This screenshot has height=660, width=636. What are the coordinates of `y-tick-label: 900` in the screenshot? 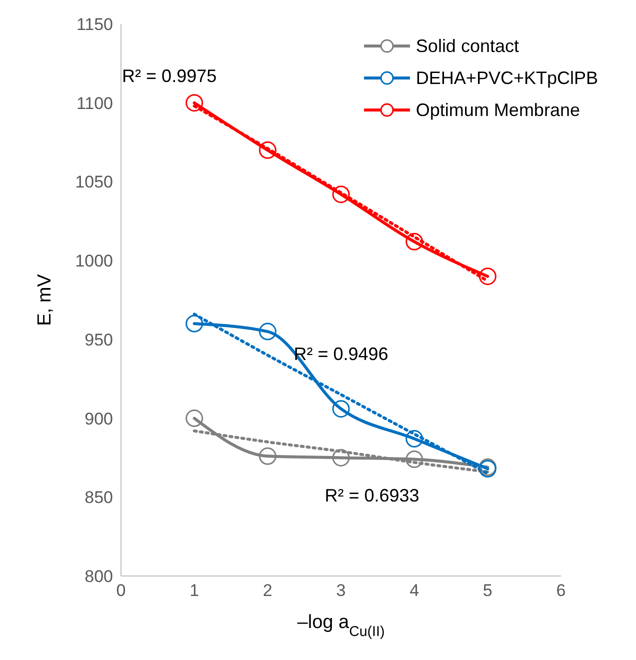 It's located at (98, 418).